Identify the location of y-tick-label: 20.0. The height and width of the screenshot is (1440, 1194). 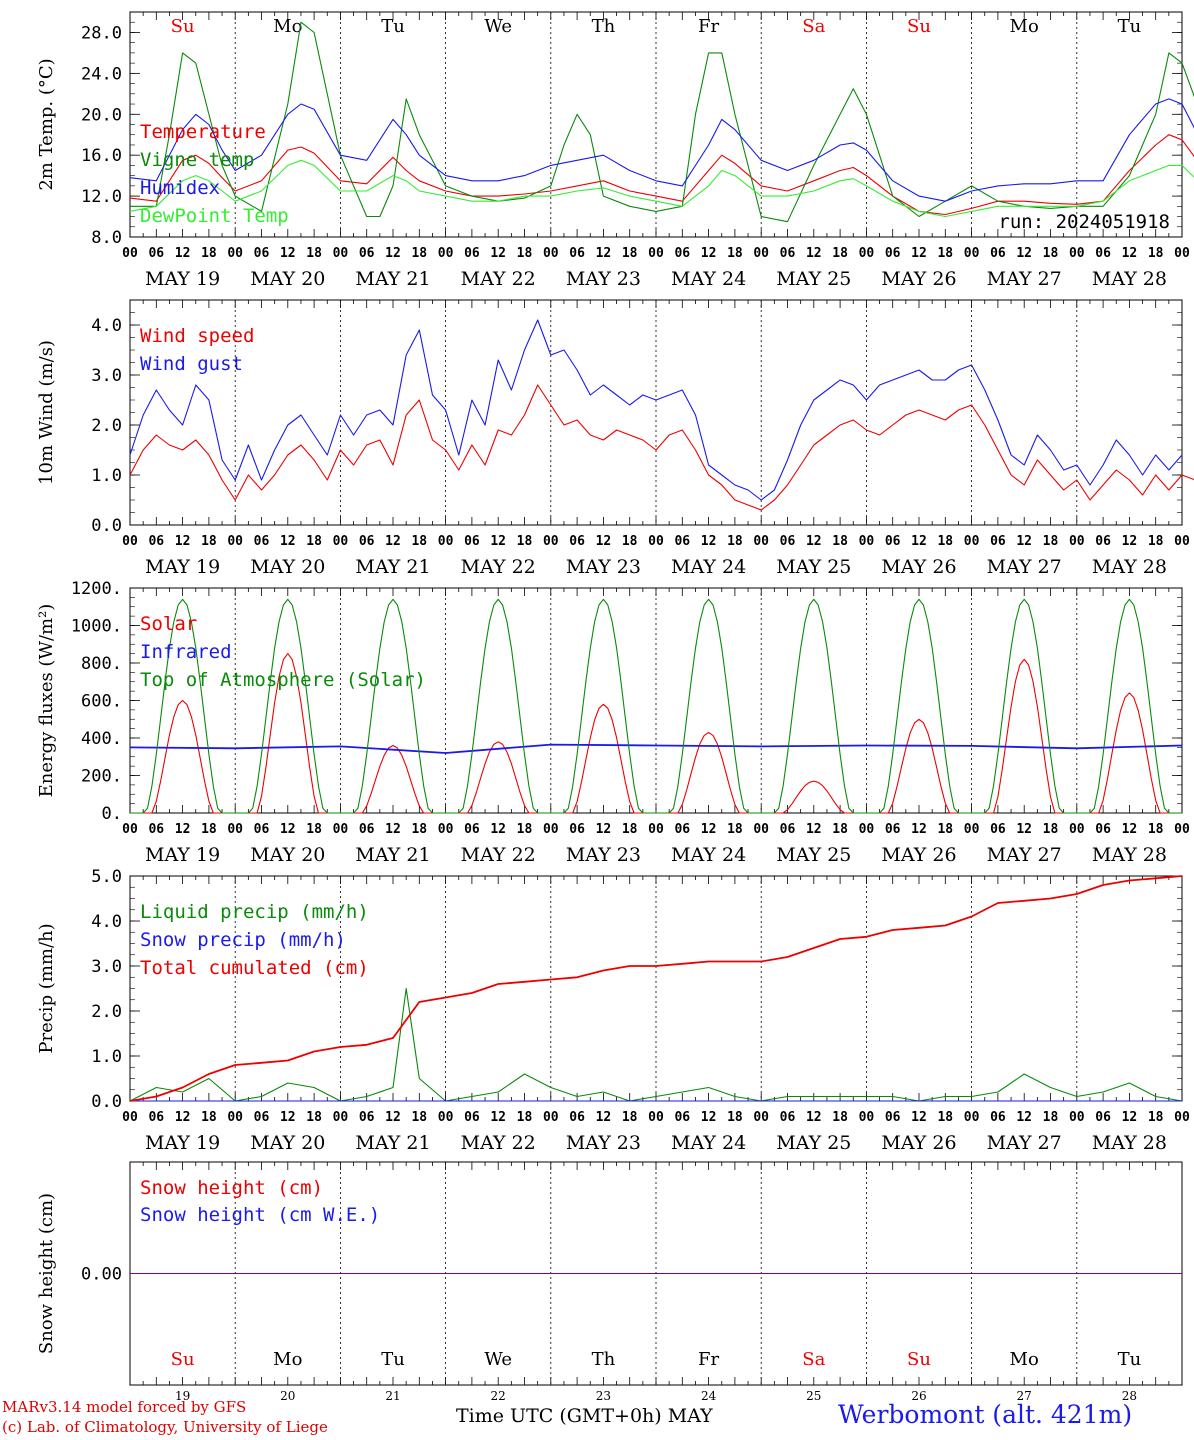
(101, 115).